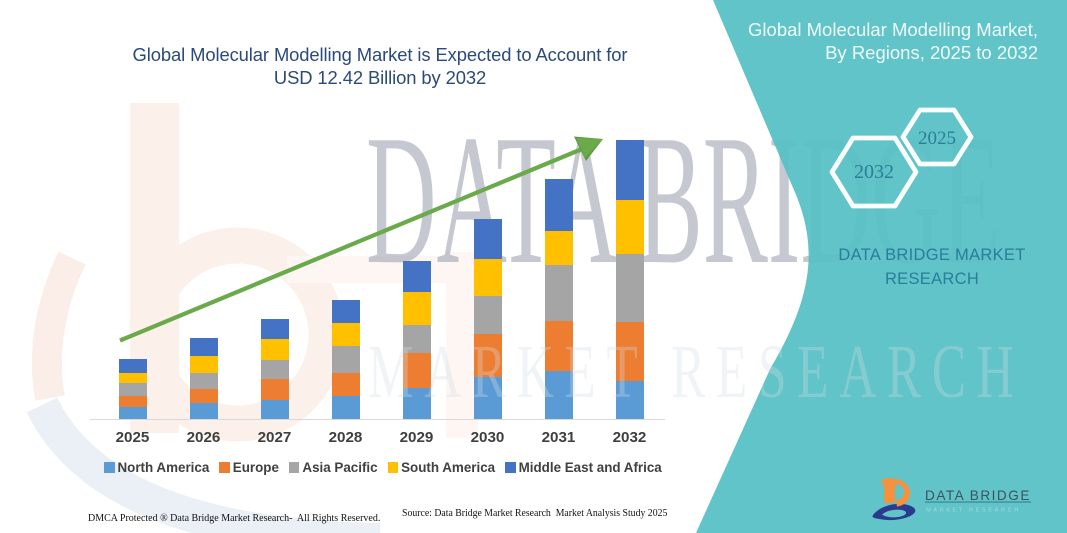 This screenshot has width=1067, height=533. Describe the element at coordinates (973, 511) in the screenshot. I see `svg-text: MARKET RESEARCH` at that location.